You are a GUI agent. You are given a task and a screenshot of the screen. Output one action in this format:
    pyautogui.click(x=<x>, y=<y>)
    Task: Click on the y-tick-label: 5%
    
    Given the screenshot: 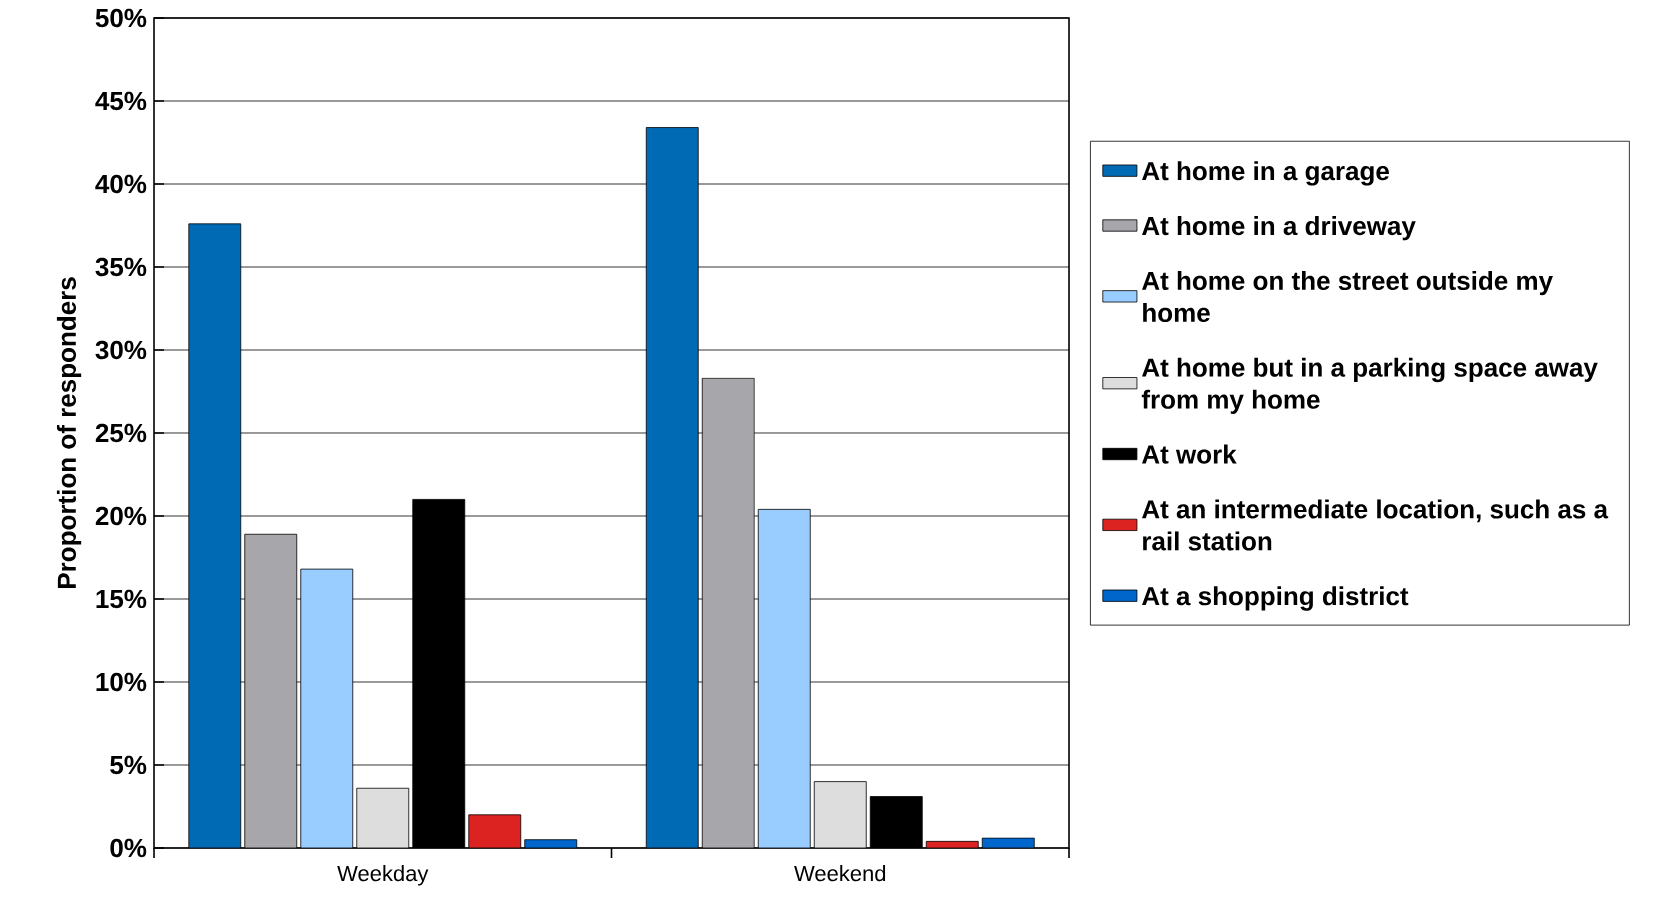 What is the action you would take?
    pyautogui.click(x=128, y=765)
    